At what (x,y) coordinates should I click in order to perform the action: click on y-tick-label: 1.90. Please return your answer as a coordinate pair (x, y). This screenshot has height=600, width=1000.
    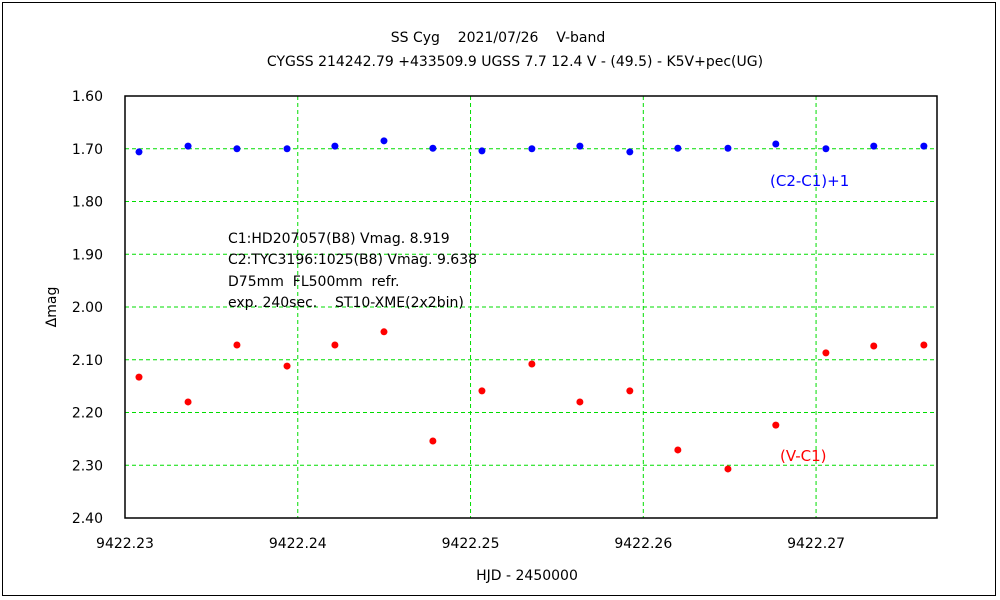
    Looking at the image, I should click on (87, 255).